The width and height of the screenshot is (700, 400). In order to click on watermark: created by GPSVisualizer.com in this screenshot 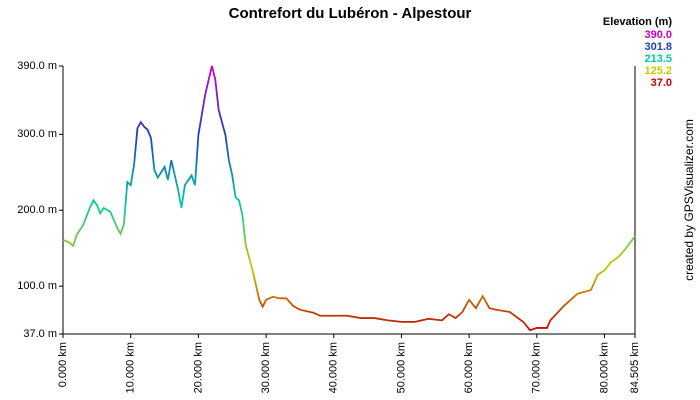, I will do `click(689, 200)`.